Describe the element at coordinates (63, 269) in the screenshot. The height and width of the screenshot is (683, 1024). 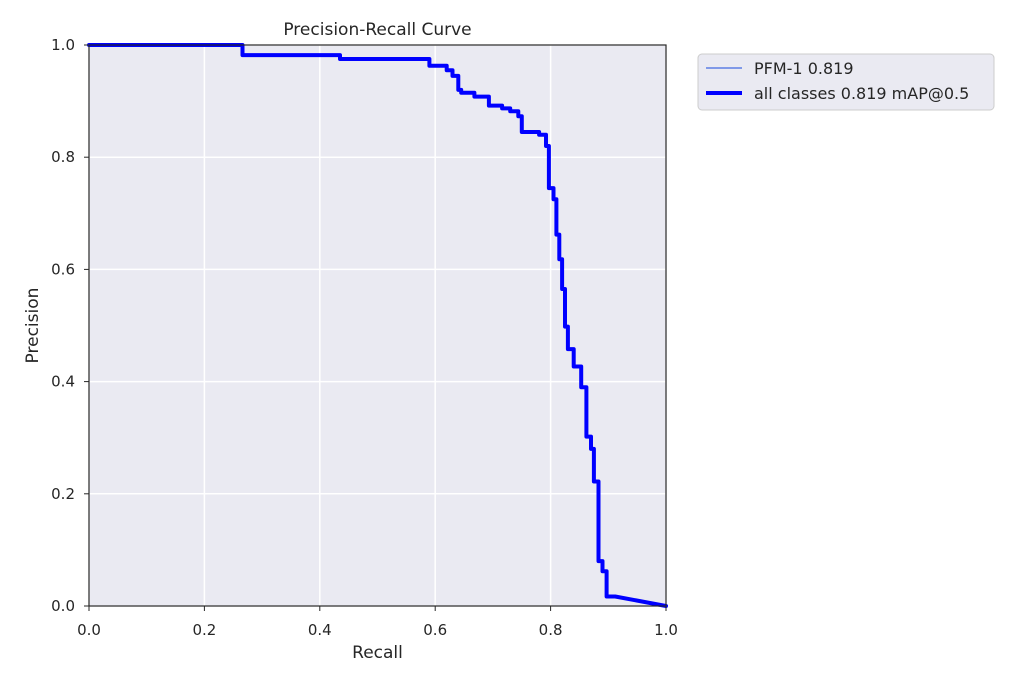
I see `y-tick-label: 0.6` at that location.